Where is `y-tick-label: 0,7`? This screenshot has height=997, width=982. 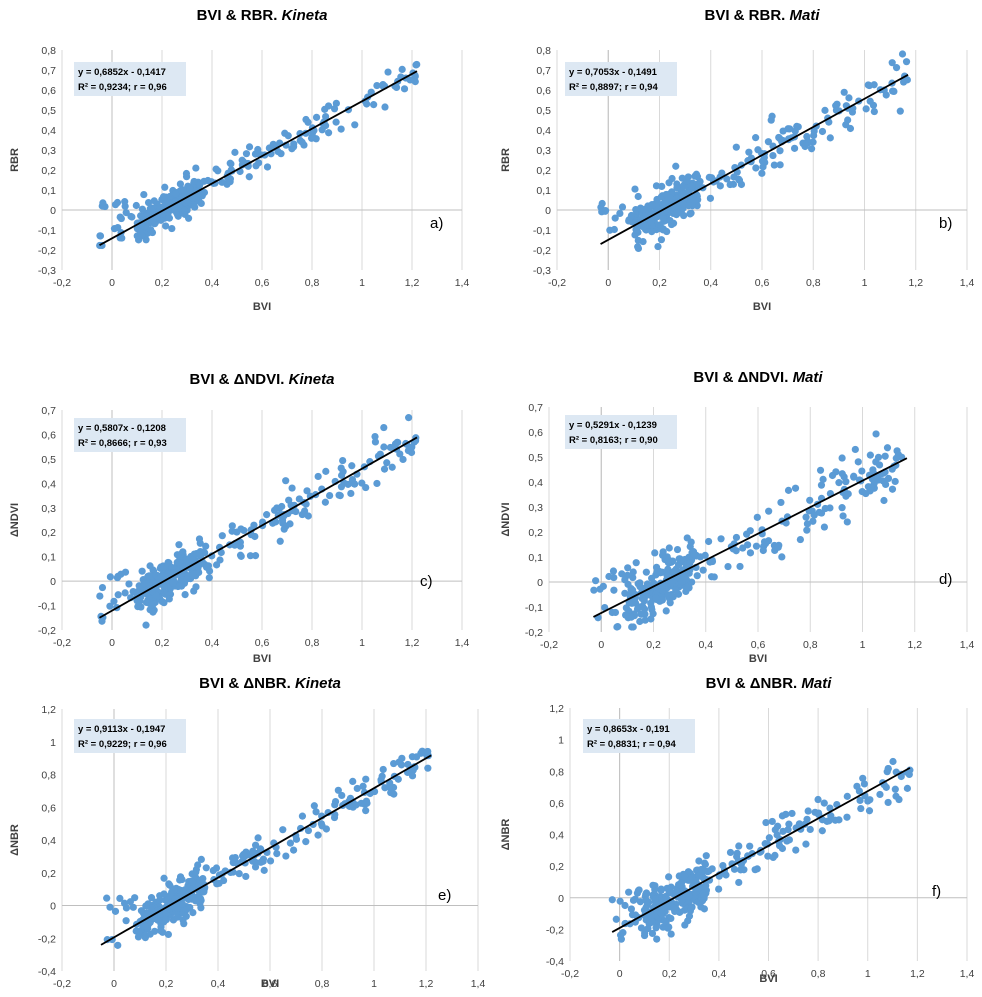
y-tick-label: 0,7 is located at coordinates (48, 71).